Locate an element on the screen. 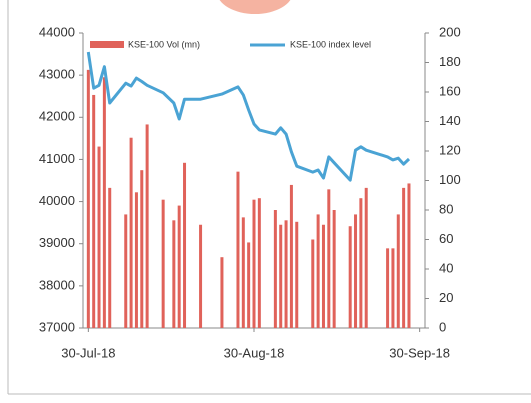 Image resolution: width=531 pixels, height=403 pixels. legend-swatch is located at coordinates (107, 44).